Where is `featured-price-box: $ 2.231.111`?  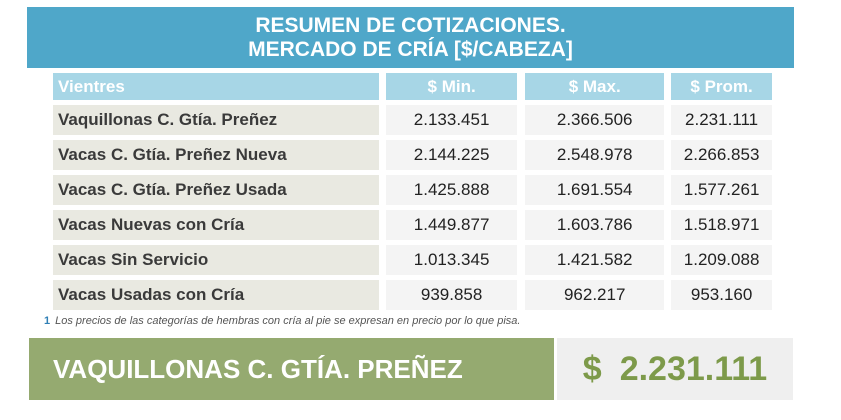
featured-price-box: $ 2.231.111 is located at coordinates (675, 369).